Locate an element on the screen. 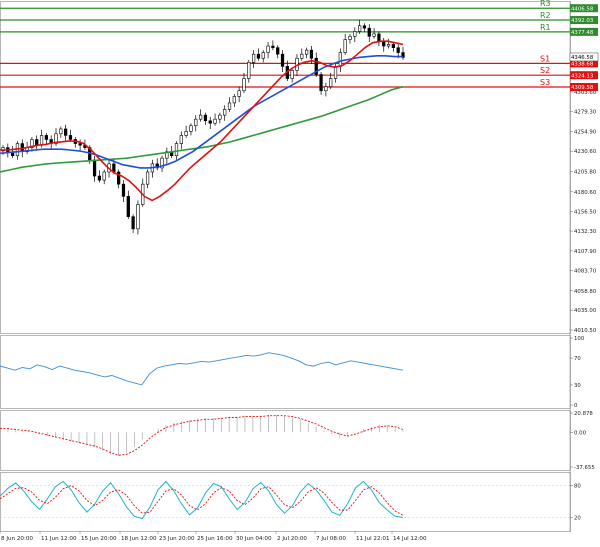 The width and height of the screenshot is (600, 547). last-price-box is located at coordinates (584, 57).